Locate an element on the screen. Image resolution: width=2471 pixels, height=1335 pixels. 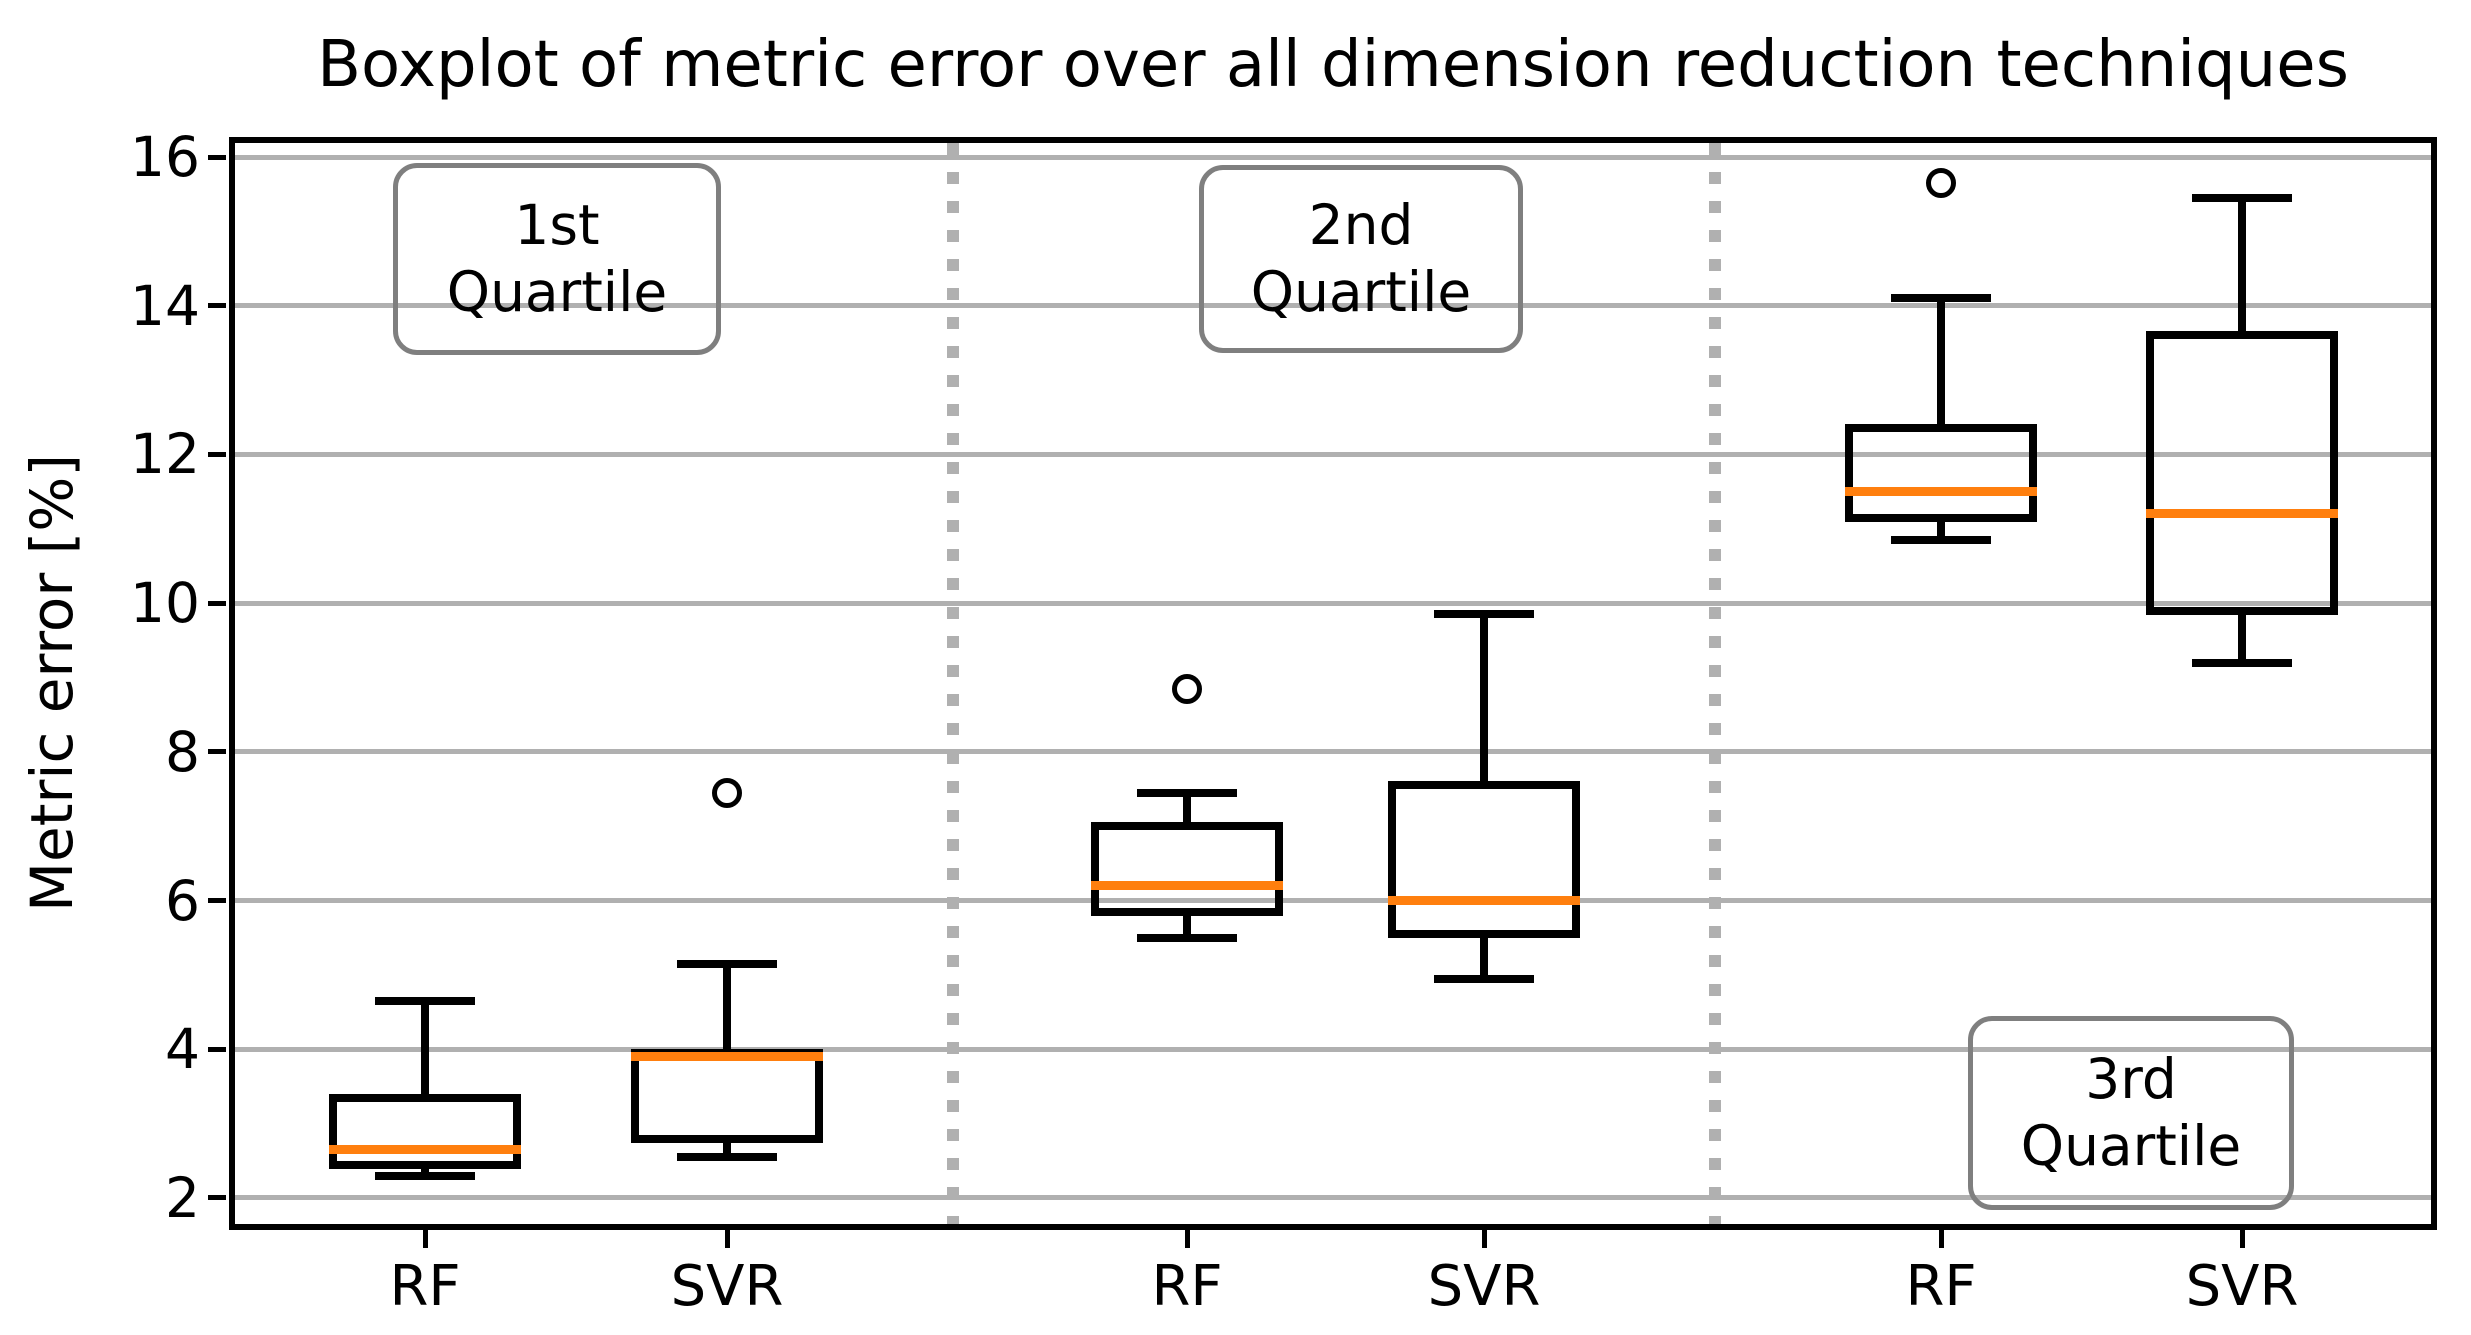
annotation-line1: 1st is located at coordinates (557, 224).